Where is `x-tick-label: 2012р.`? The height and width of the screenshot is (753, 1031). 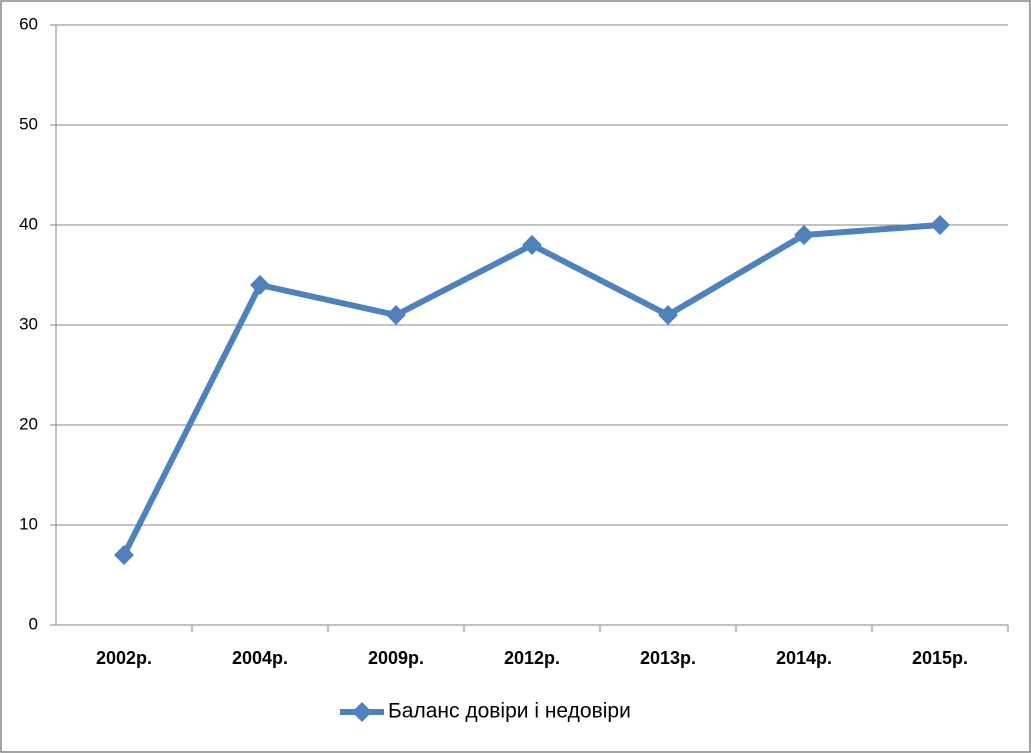 x-tick-label: 2012р. is located at coordinates (532, 658).